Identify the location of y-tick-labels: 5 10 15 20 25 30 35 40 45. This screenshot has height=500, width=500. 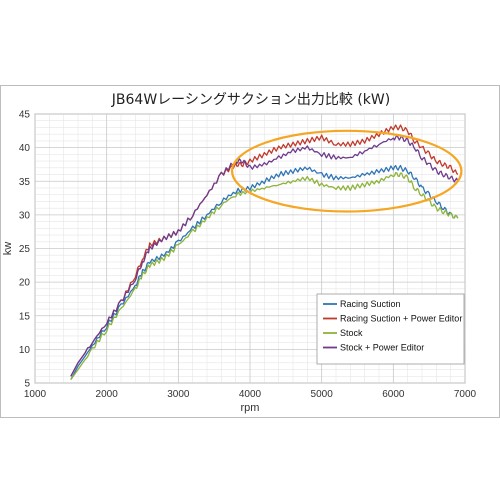
(25, 250).